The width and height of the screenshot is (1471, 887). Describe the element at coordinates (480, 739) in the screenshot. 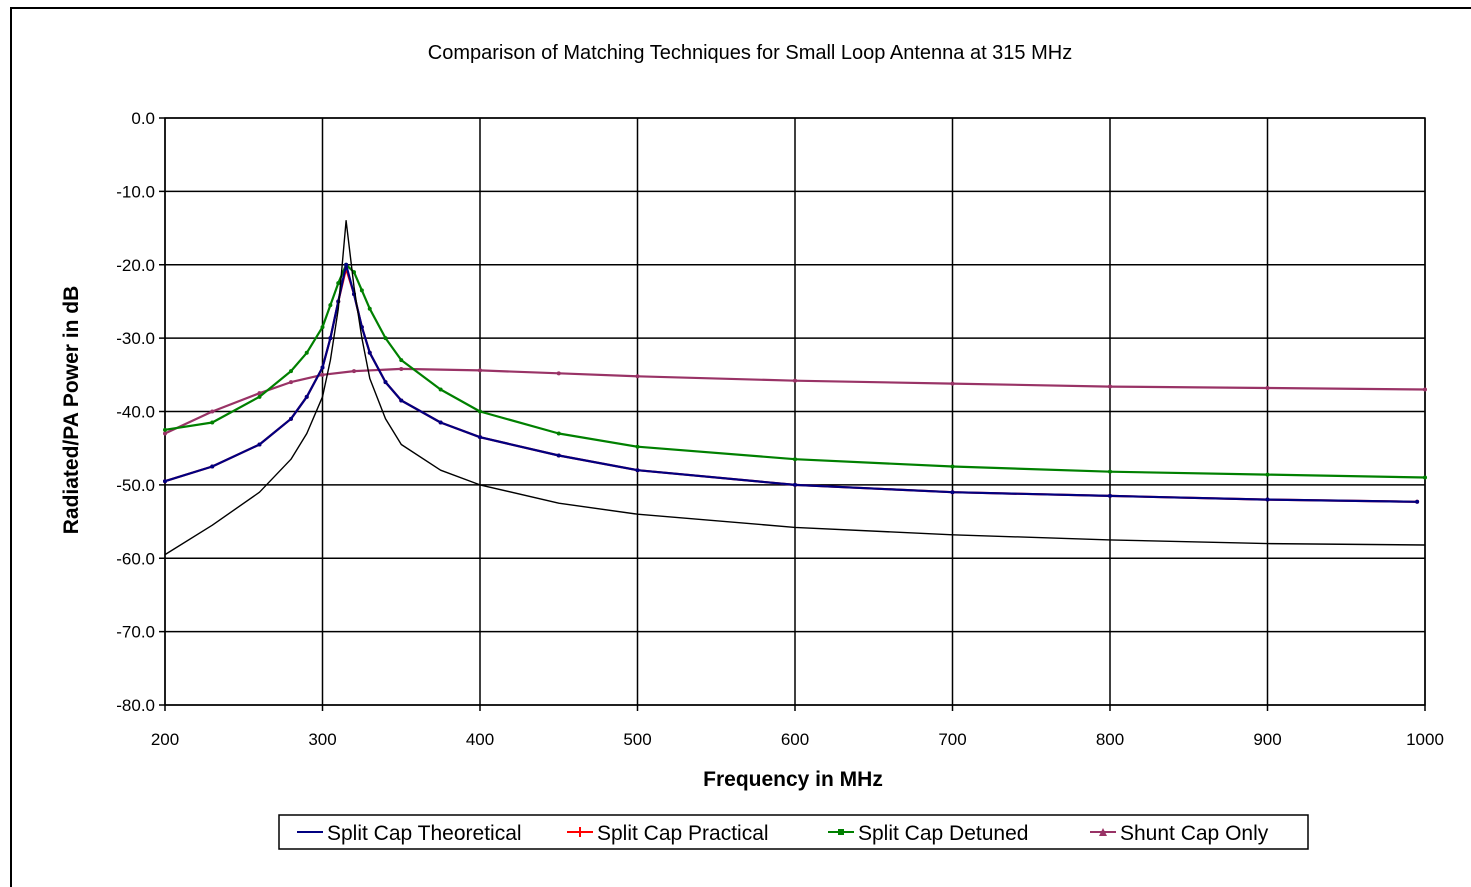

I see `x-tick-label: 400` at that location.